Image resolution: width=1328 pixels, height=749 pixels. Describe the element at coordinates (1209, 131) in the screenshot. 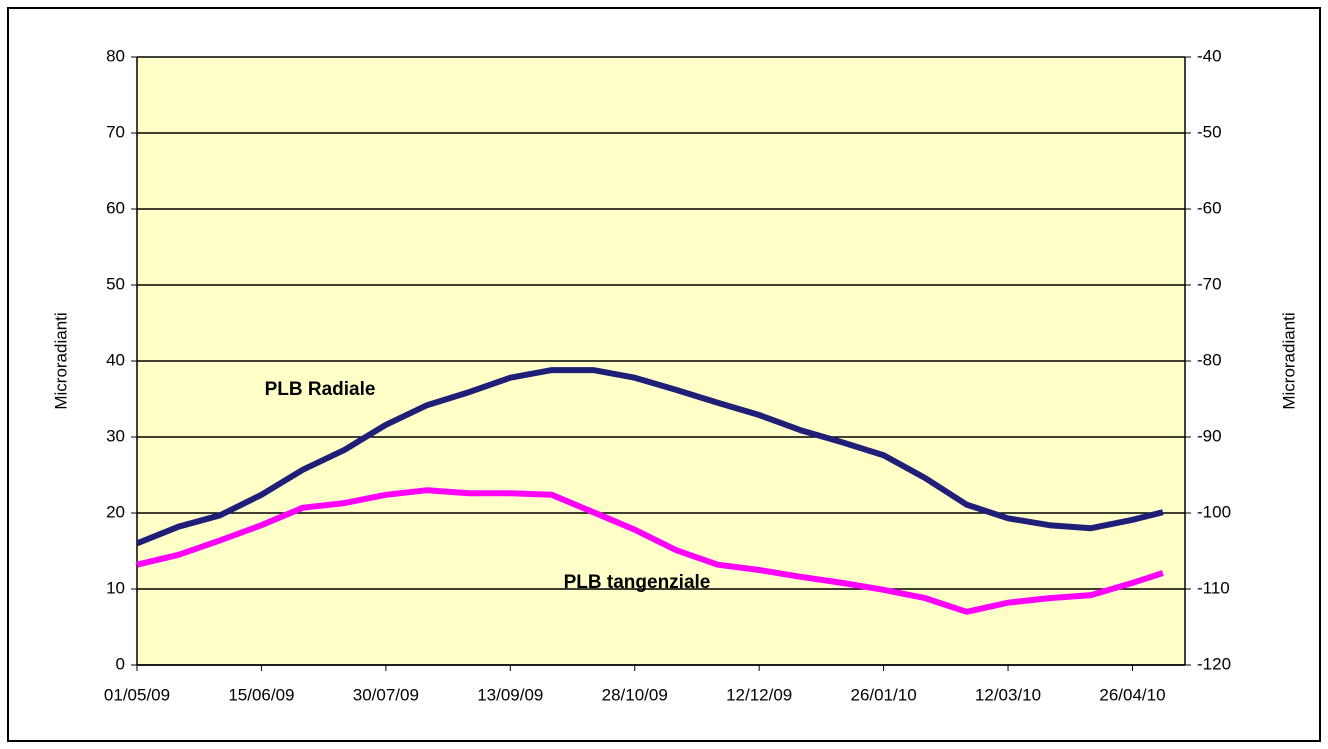

I see `y2-tick-label: -50` at that location.